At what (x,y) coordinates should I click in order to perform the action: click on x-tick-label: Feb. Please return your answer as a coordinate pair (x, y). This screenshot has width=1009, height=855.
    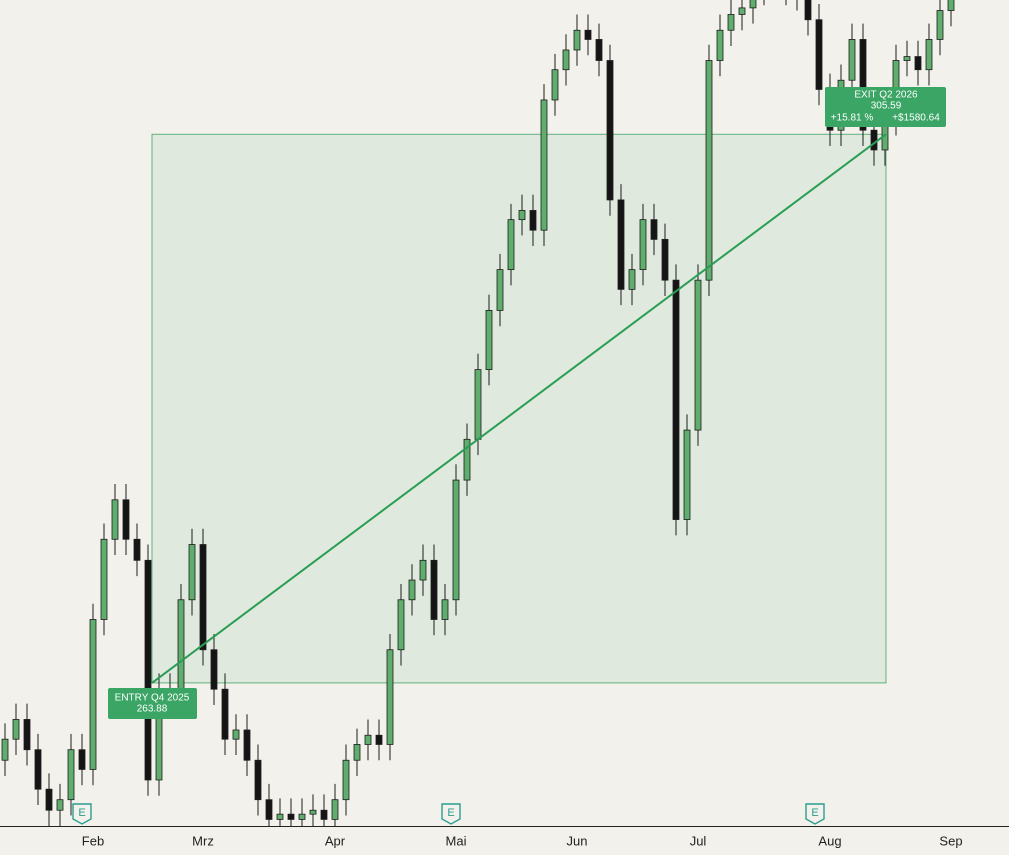
    Looking at the image, I should click on (93, 840).